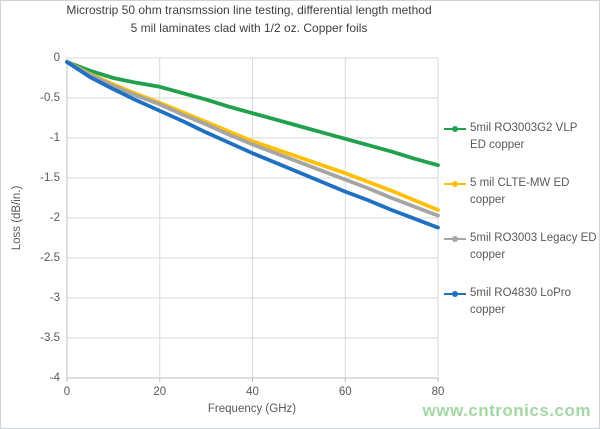 This screenshot has width=600, height=429. Describe the element at coordinates (252, 392) in the screenshot. I see `x-tick-label: 40` at that location.